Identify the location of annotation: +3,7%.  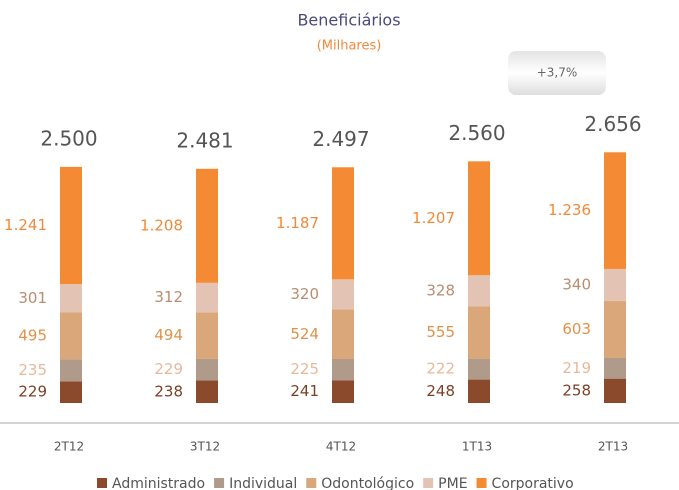
(557, 73).